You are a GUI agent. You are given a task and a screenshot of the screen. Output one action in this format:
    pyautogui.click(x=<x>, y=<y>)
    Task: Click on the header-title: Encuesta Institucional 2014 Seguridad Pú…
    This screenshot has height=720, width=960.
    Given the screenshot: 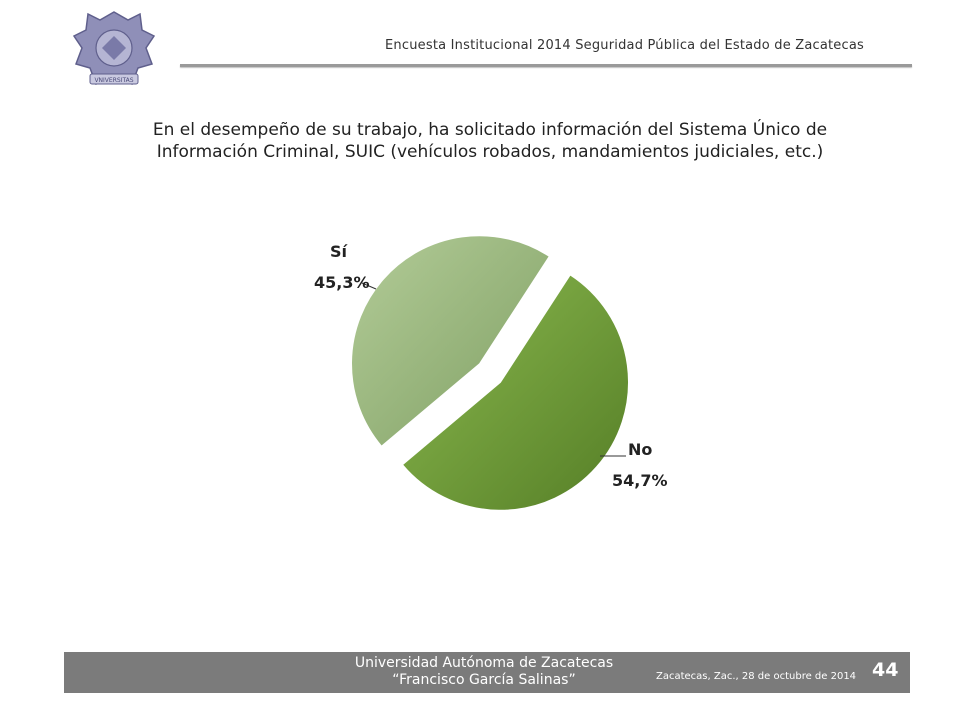 What is the action you would take?
    pyautogui.click(x=624, y=45)
    